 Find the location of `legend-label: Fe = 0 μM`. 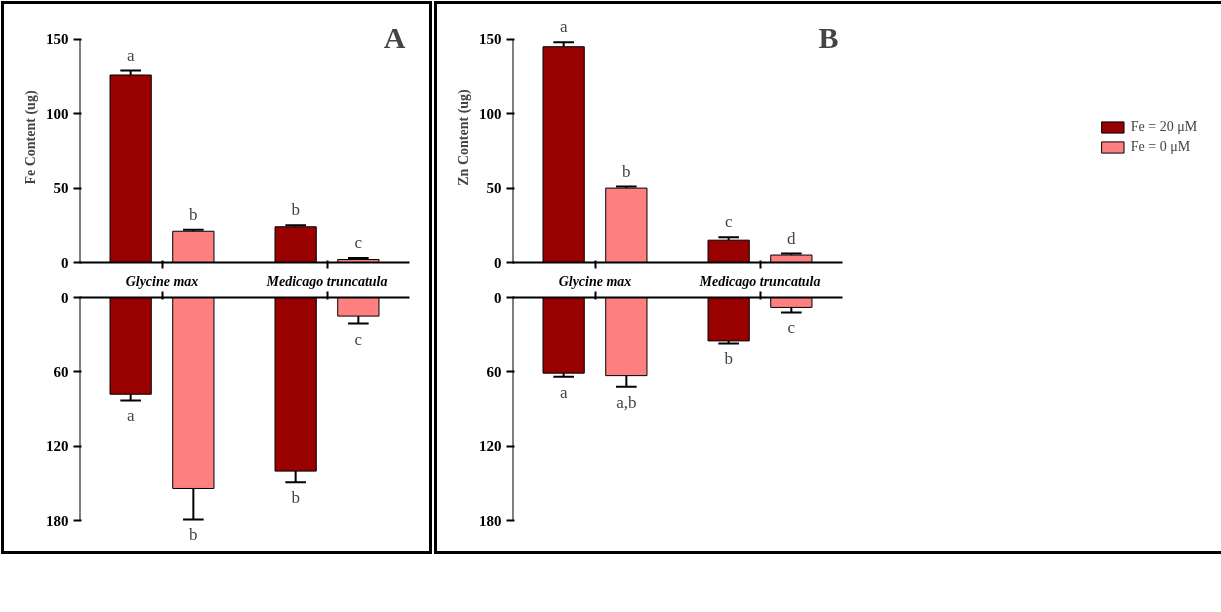

legend-label: Fe = 0 μM is located at coordinates (1160, 147).